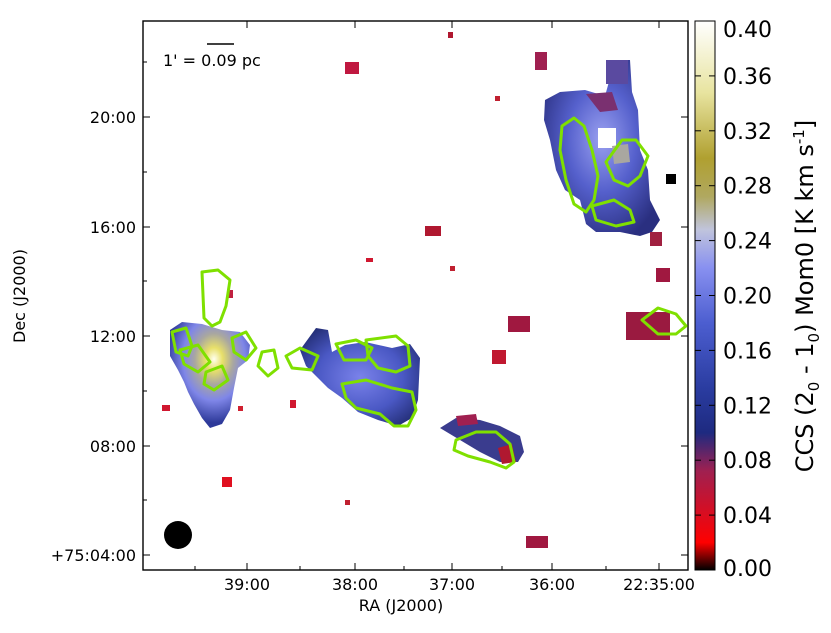 The width and height of the screenshot is (831, 633). What do you see at coordinates (360, 377) in the screenshot?
I see `emission-clump-b` at bounding box center [360, 377].